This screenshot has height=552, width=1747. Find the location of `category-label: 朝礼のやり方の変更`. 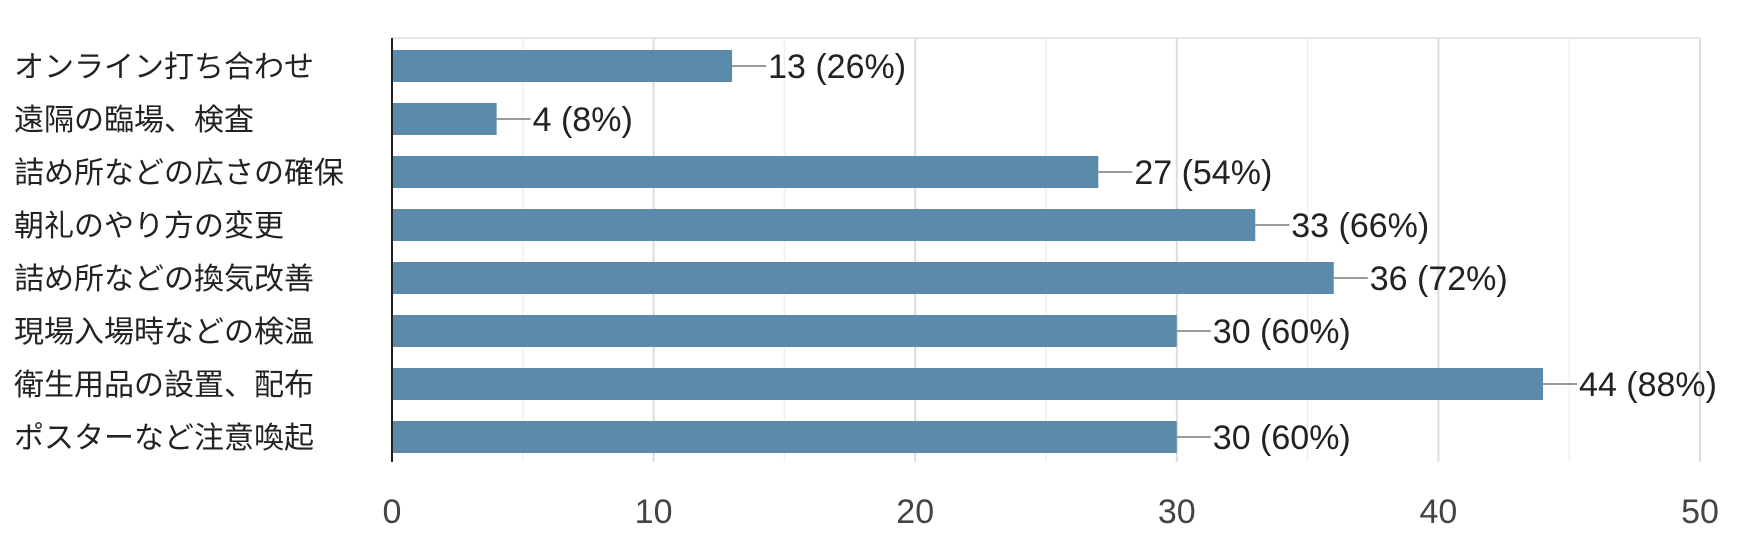

category-label: 朝礼のやり方の変更 is located at coordinates (149, 226).